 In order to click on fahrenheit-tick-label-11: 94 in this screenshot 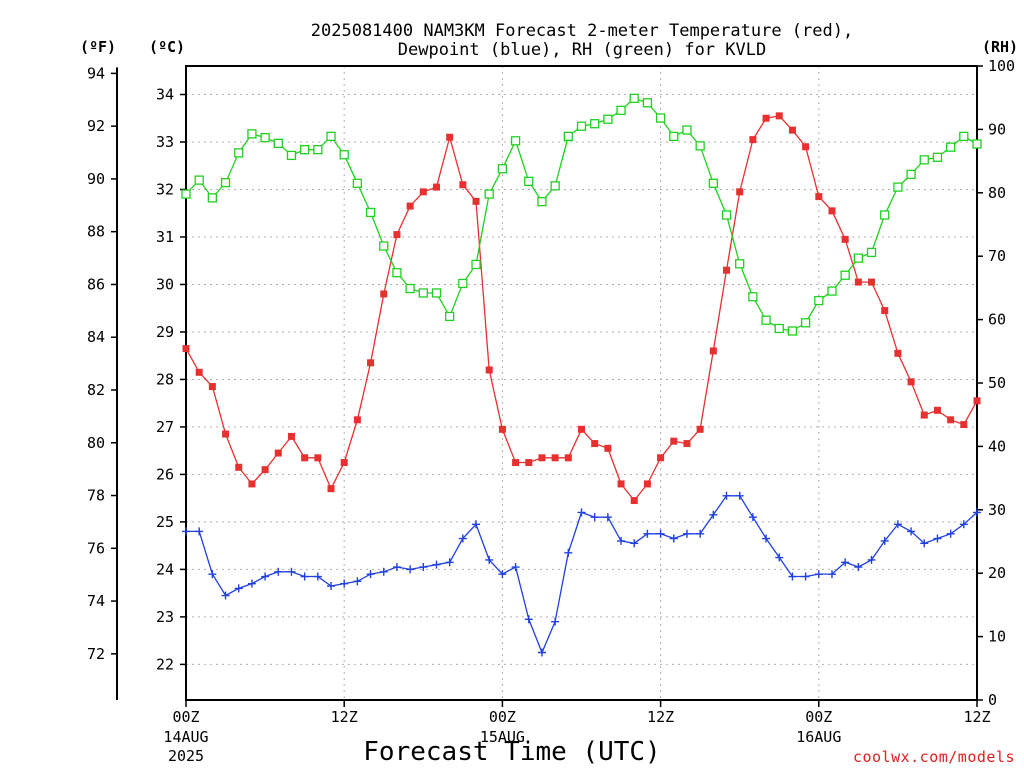, I will do `click(96, 73)`.